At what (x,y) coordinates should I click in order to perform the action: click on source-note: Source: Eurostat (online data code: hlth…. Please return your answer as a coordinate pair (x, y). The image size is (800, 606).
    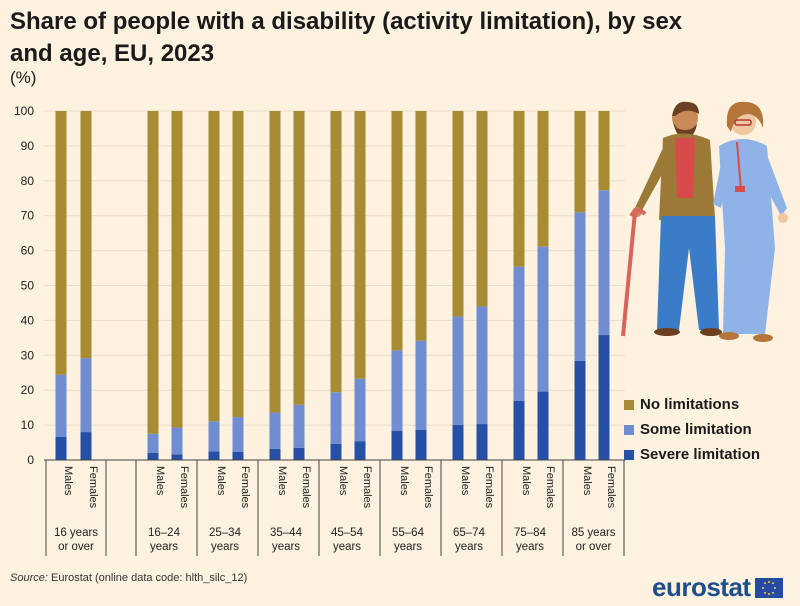
    Looking at the image, I should click on (128, 578).